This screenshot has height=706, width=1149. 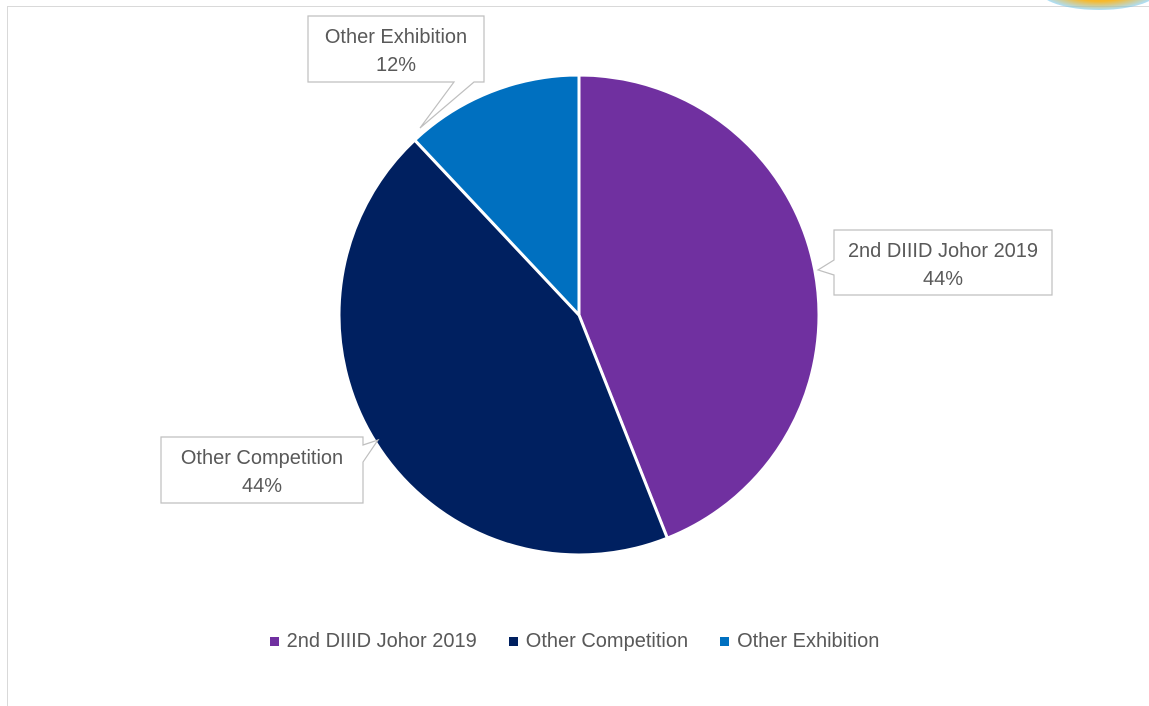 What do you see at coordinates (943, 279) in the screenshot?
I see `callout-diiid-value: 44%` at bounding box center [943, 279].